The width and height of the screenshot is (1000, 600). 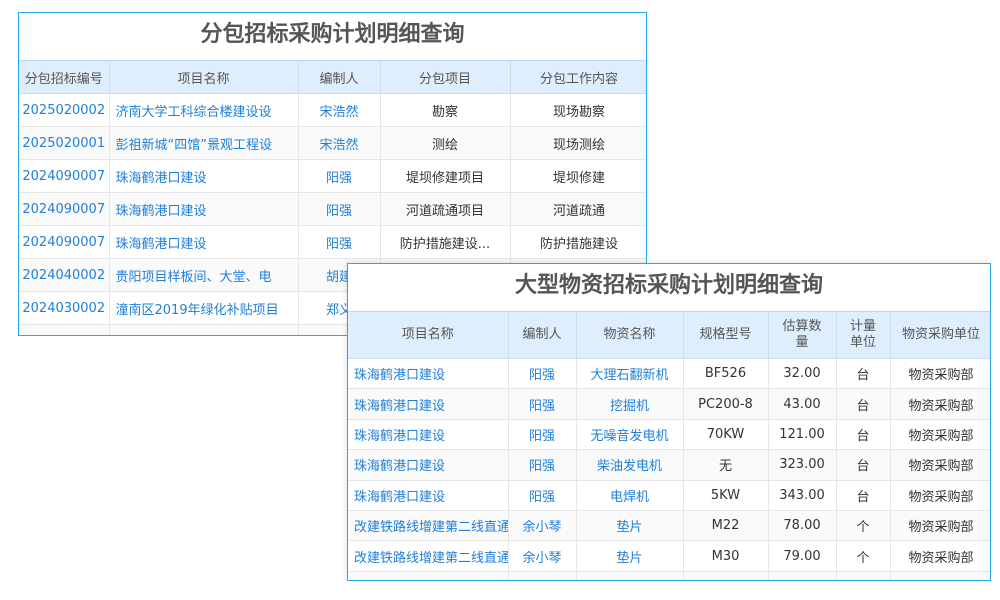 What do you see at coordinates (578, 110) in the screenshot?
I see `table-cell: 现场勘察` at bounding box center [578, 110].